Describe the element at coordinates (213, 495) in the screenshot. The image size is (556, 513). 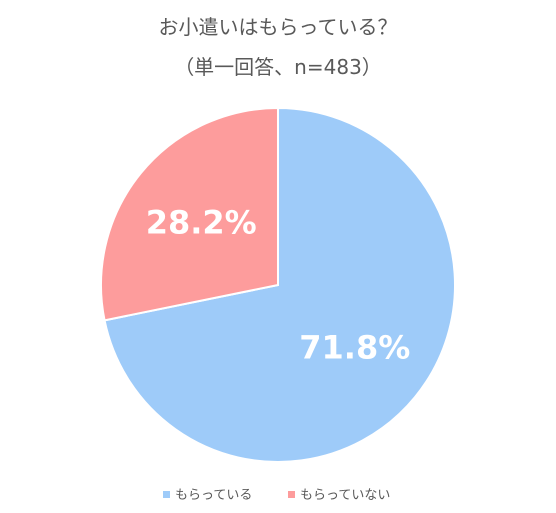
I see `legend-label: もらっている` at that location.